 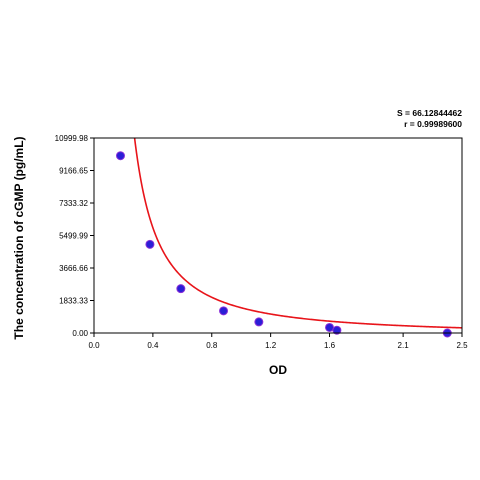 What do you see at coordinates (94, 345) in the screenshot?
I see `x-tick-label: 0.0` at bounding box center [94, 345].